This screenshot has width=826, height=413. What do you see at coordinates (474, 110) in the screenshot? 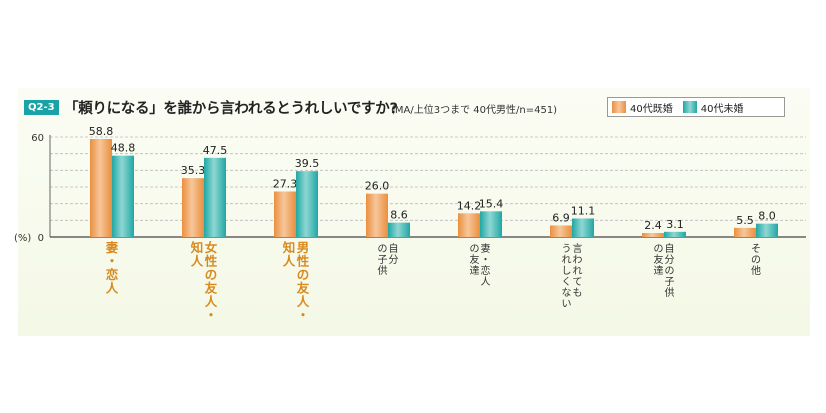
I see `chart-subtitle: (MA/上位3つまで 40代男性/n=451)` at bounding box center [474, 110].